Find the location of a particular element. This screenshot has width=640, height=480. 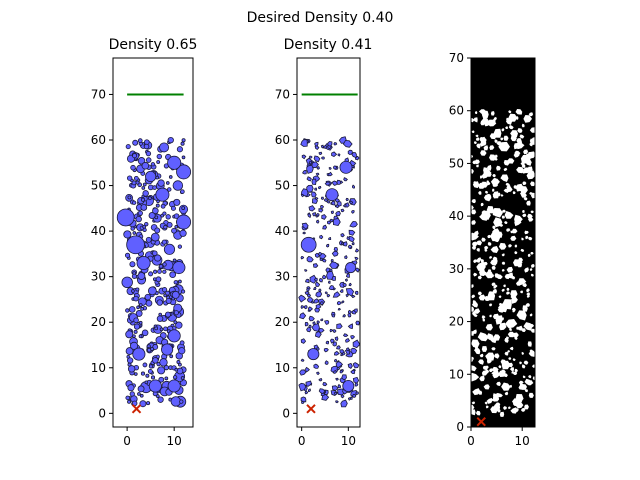

y-tick-label: 30 is located at coordinates (282, 277).